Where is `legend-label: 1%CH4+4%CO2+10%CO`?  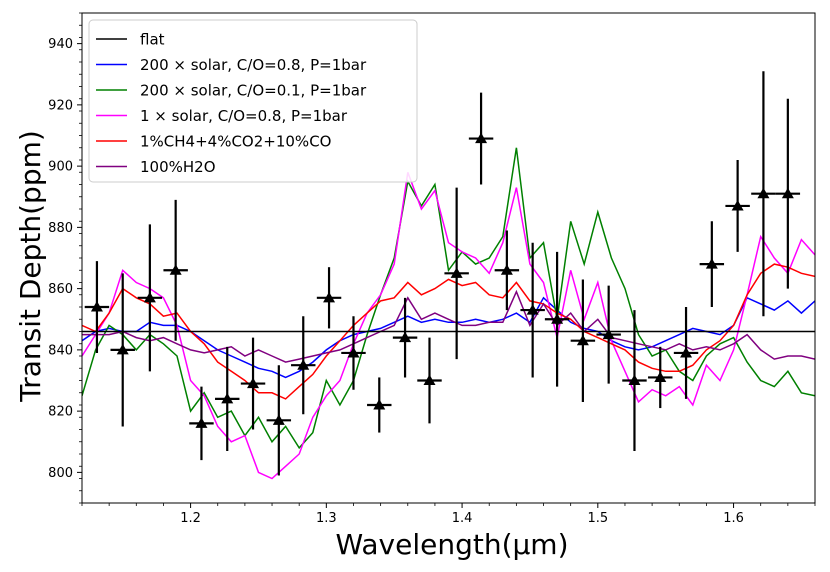 legend-label: 1%CH4+4%CO2+10%CO is located at coordinates (235, 142).